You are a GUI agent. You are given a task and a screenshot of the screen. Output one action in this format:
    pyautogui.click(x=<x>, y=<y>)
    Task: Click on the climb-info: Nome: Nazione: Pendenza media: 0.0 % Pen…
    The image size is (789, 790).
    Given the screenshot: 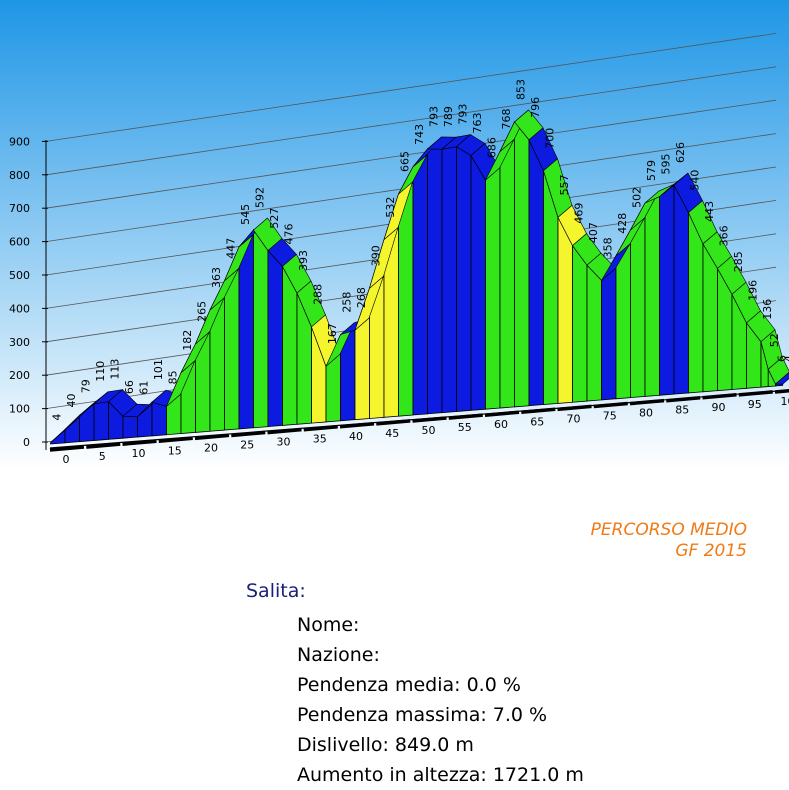 What is the action you would take?
    pyautogui.click(x=440, y=700)
    